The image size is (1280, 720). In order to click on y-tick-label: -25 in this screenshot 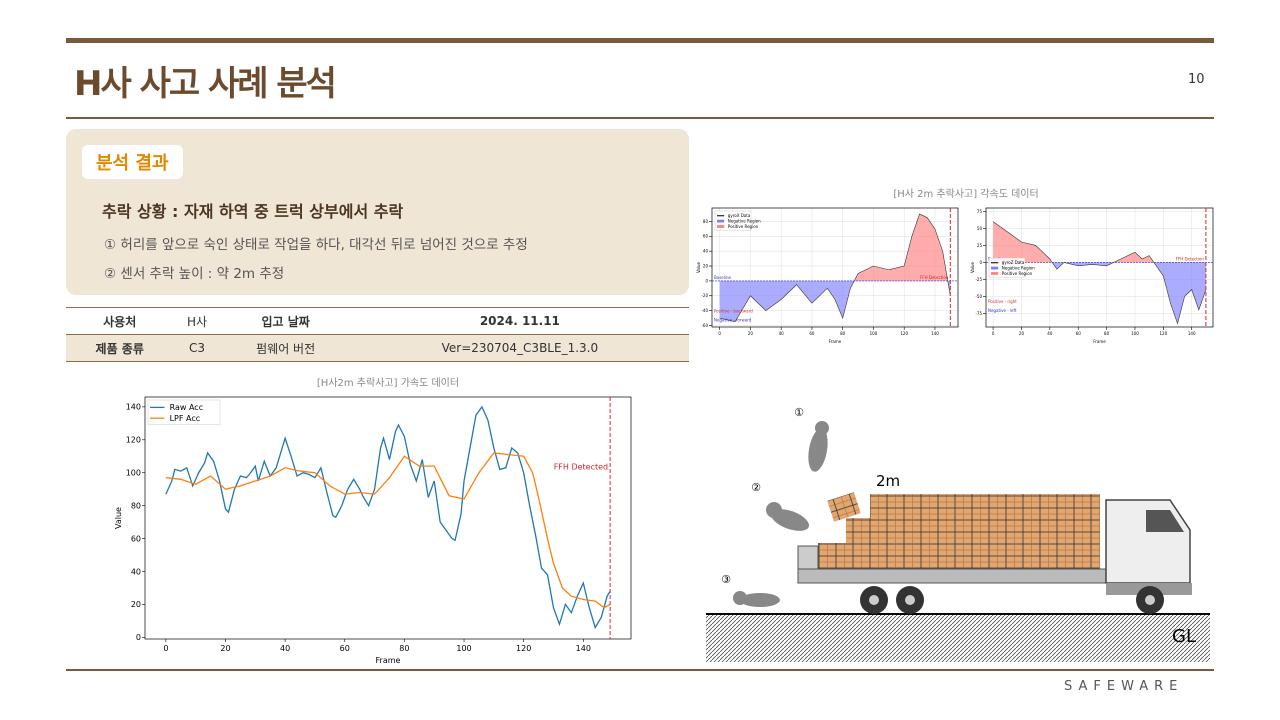, I will do `click(978, 279)`.